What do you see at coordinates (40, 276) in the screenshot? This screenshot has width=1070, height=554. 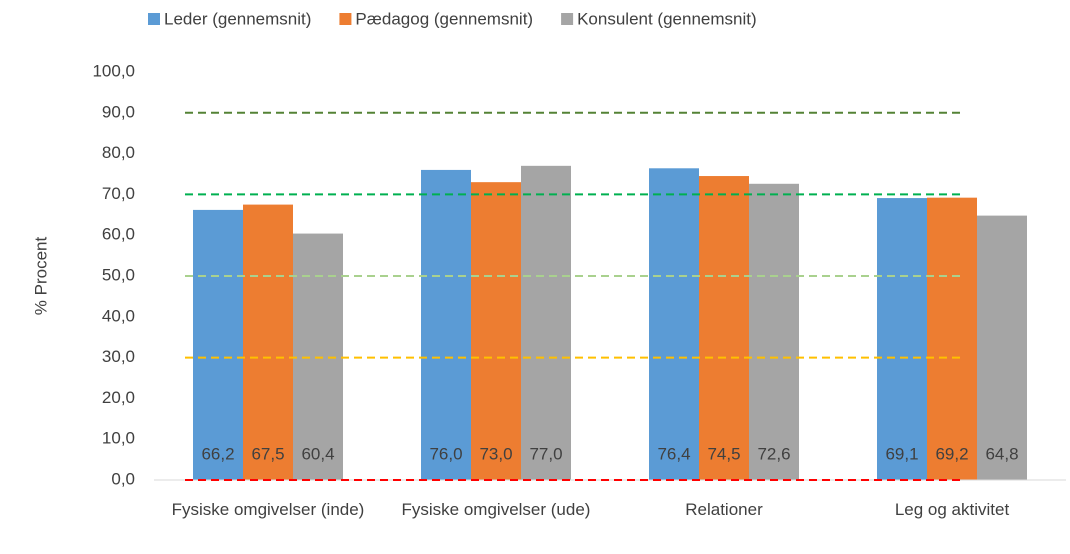 I see `y-axis-label: % Procent` at bounding box center [40, 276].